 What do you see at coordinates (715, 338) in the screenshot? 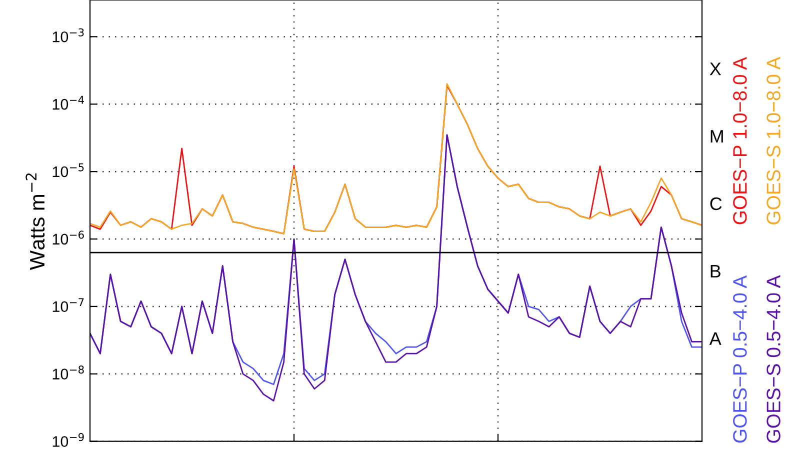
I see `text: A` at bounding box center [715, 338].